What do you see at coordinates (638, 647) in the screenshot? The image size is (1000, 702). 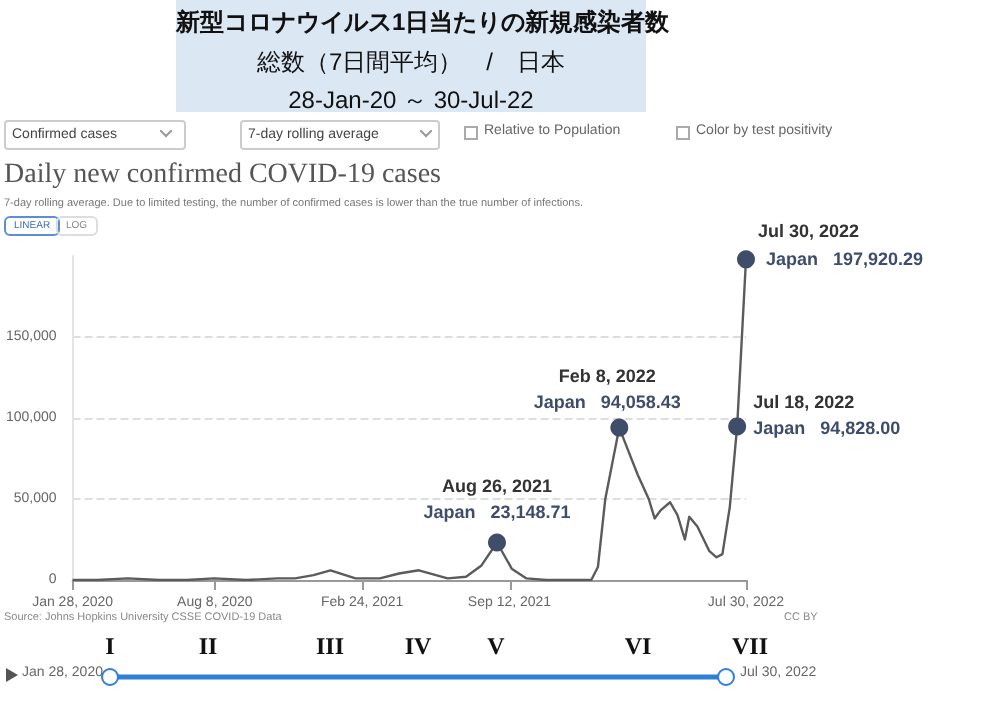 I see `text: VI` at bounding box center [638, 647].